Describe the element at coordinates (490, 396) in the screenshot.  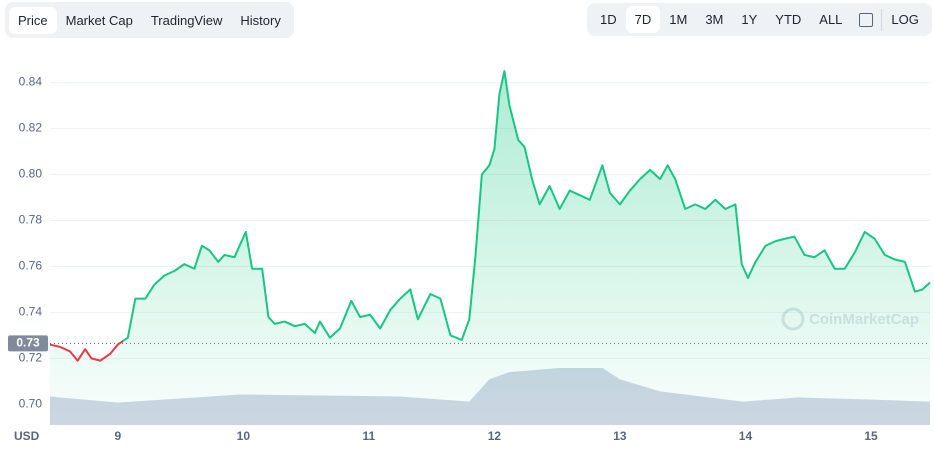
I see `volume-area` at that location.